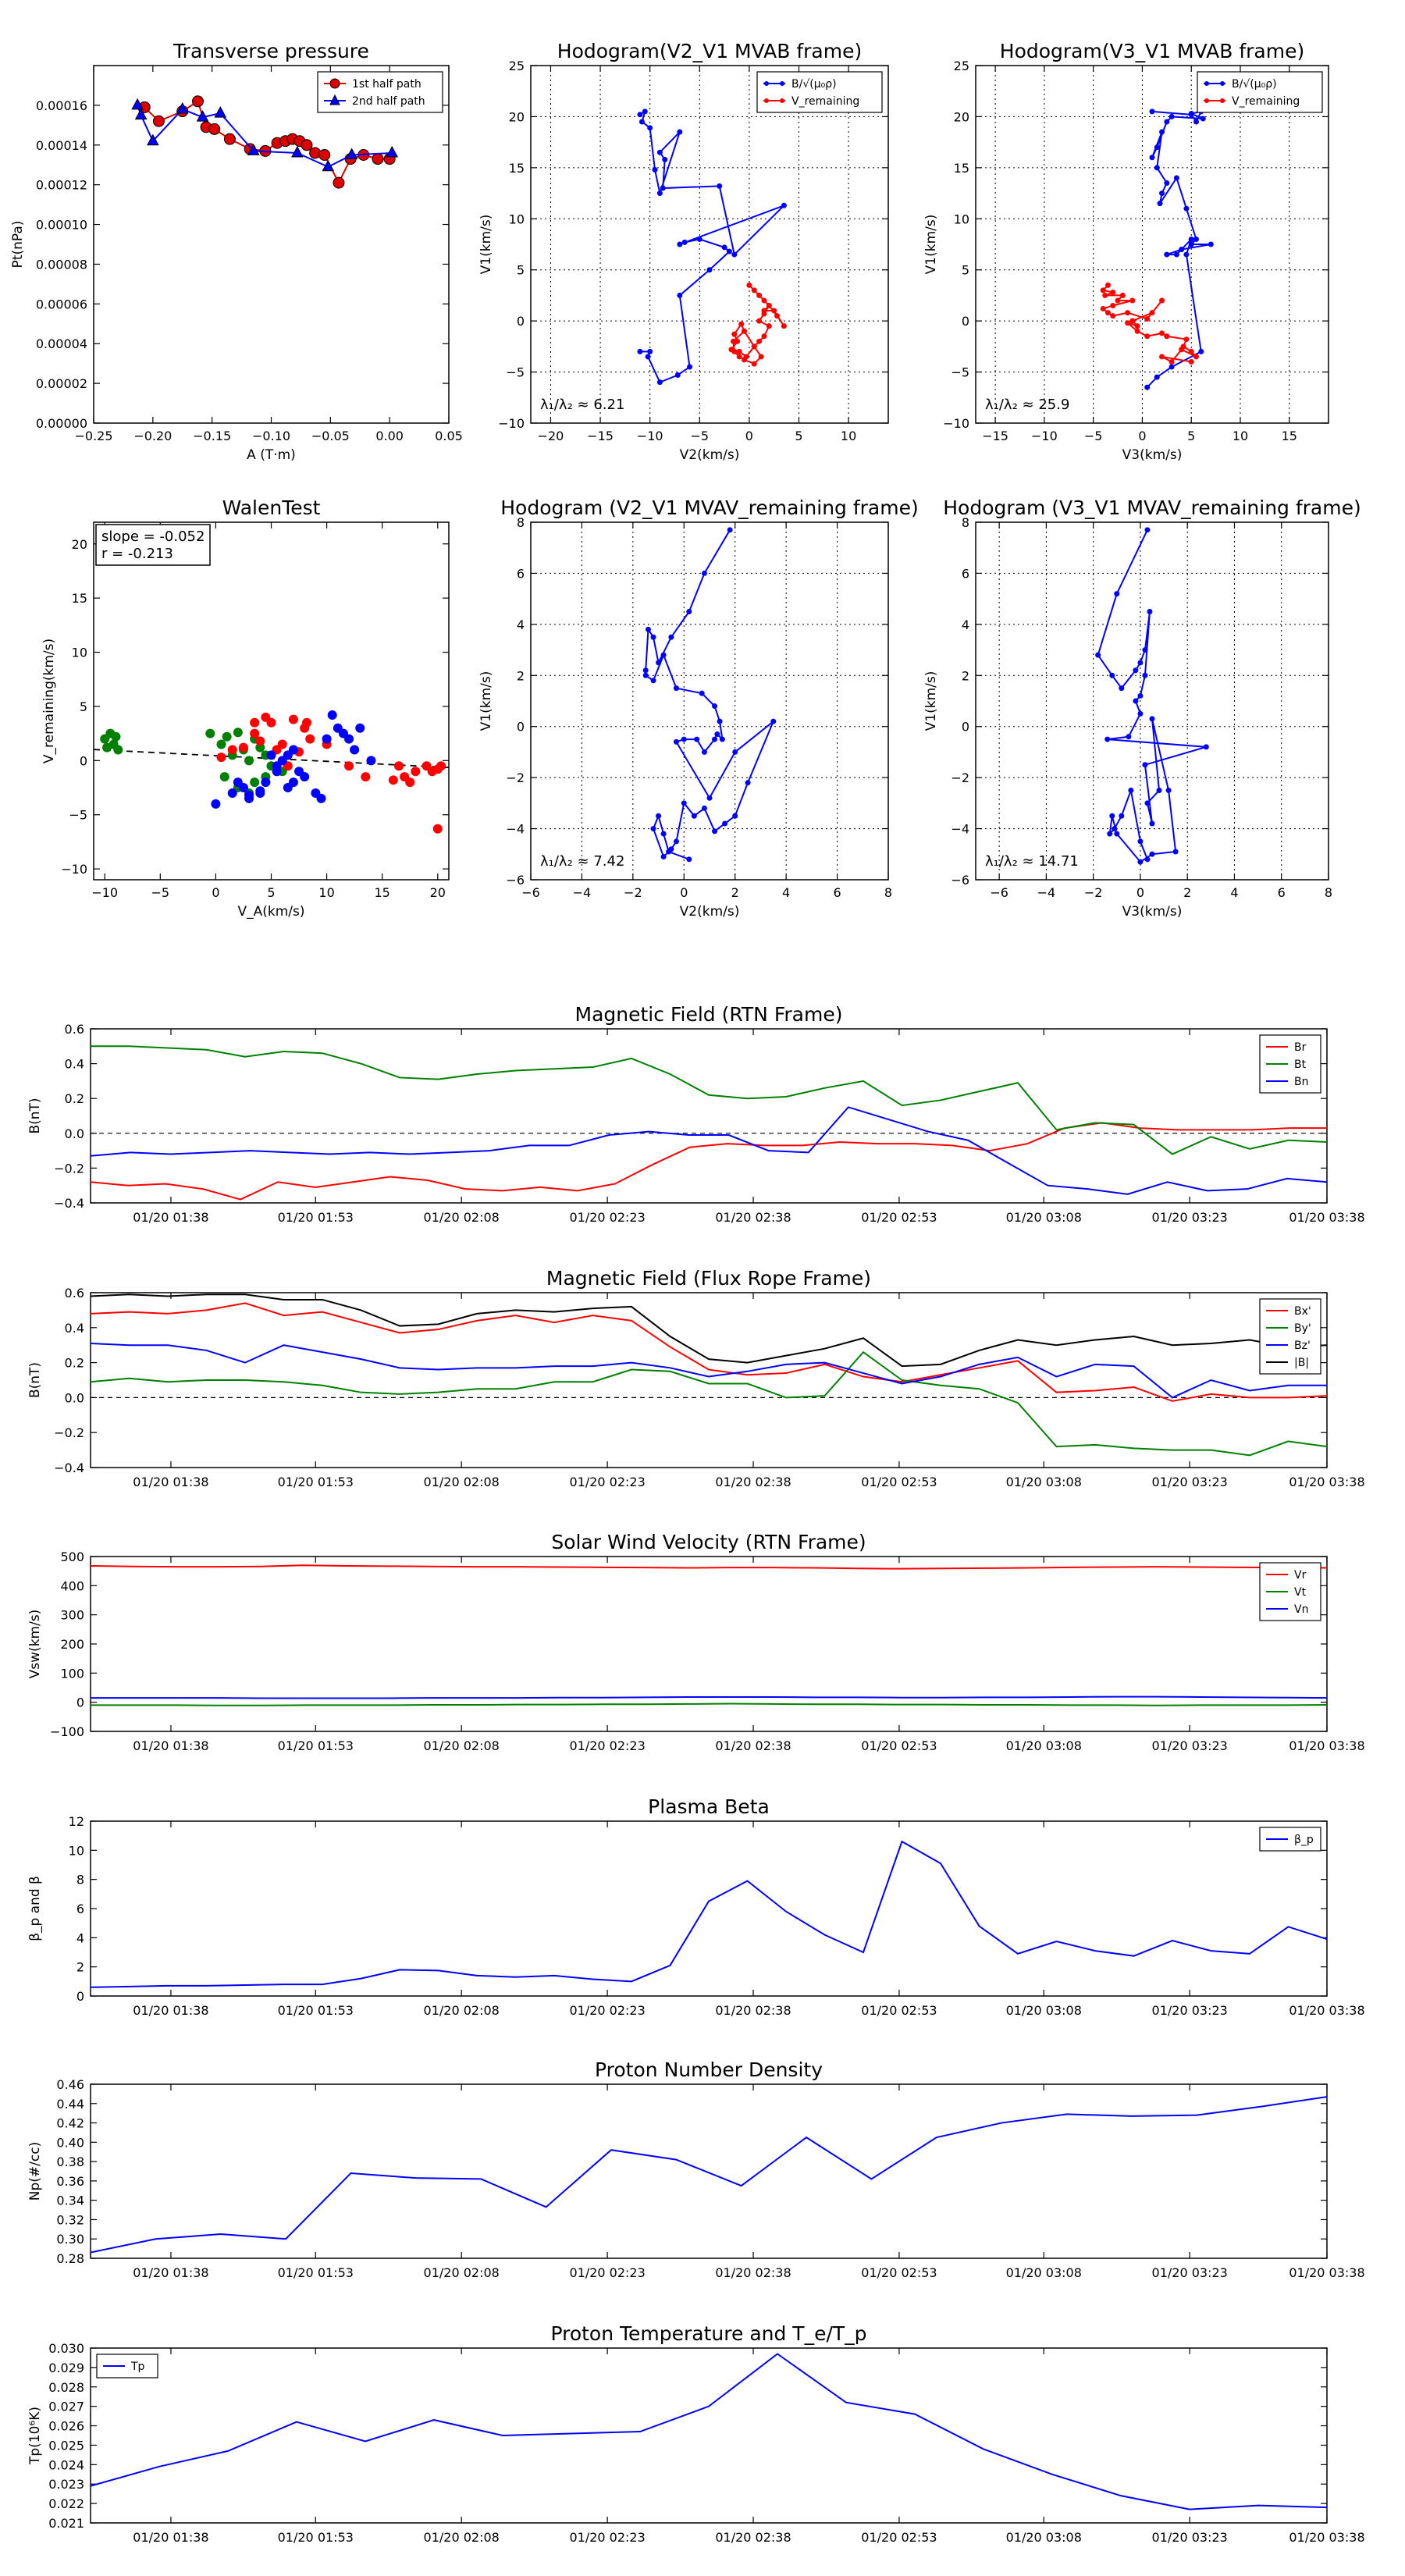 This screenshot has width=1405, height=2576. I want to click on eigenvalue-ratio-label: λ₁/λ₂ ≈ 25.9, so click(1027, 405).